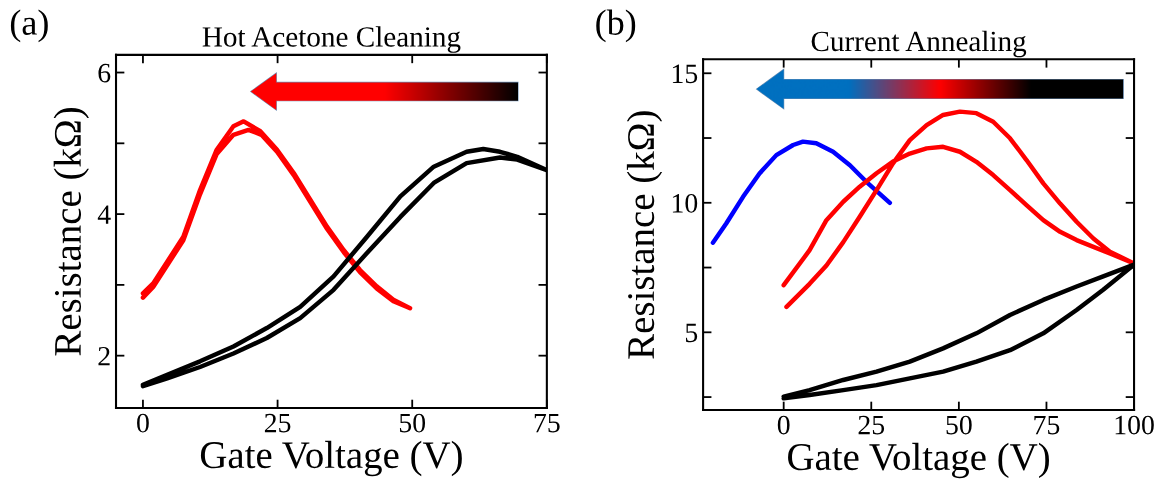  Describe the element at coordinates (331, 39) in the screenshot. I see `chart-title: Hot Acetone Cleaning` at that location.